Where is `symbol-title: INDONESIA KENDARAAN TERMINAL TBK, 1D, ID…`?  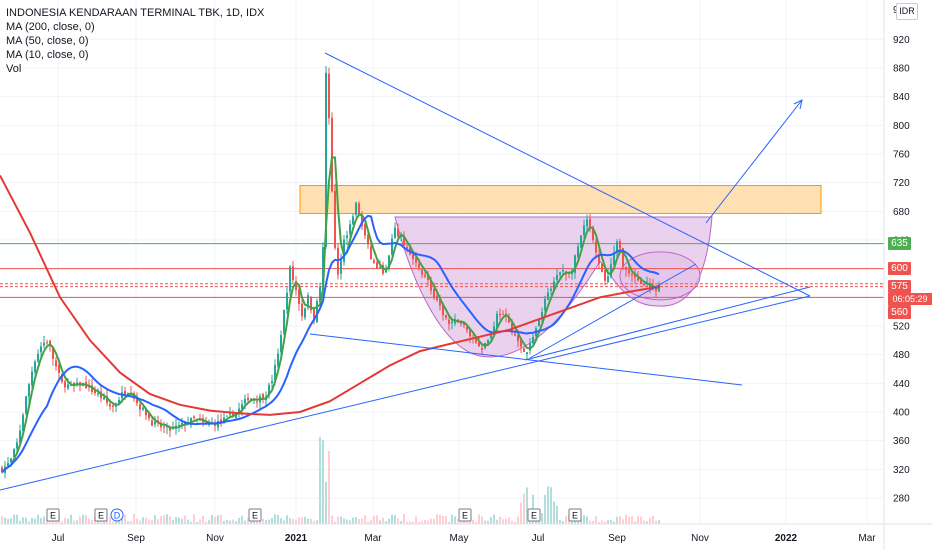
symbol-title: INDONESIA KENDARAAN TERMINAL TBK, 1D, ID… is located at coordinates (135, 13).